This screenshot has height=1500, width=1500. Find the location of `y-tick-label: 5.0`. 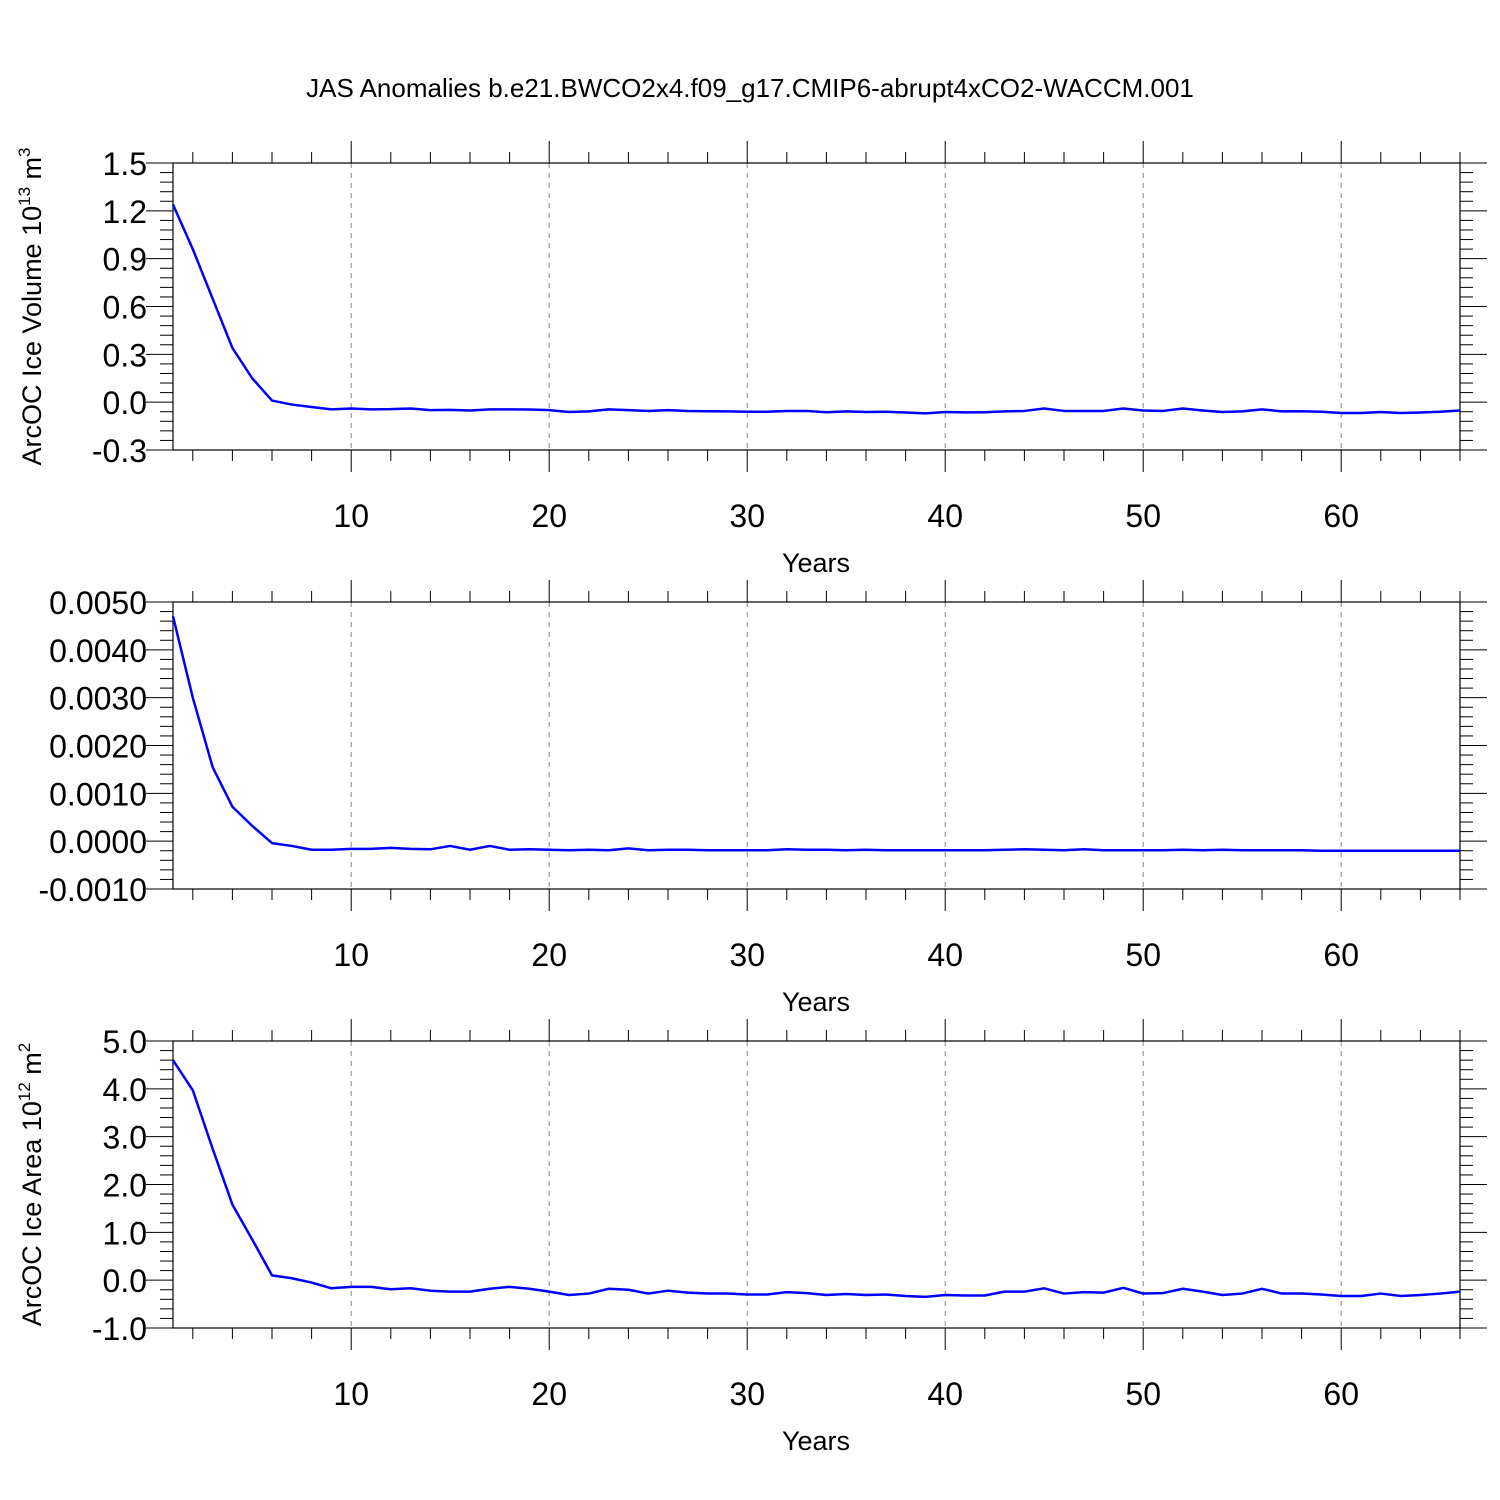

y-tick-label: 5.0 is located at coordinates (125, 1042).